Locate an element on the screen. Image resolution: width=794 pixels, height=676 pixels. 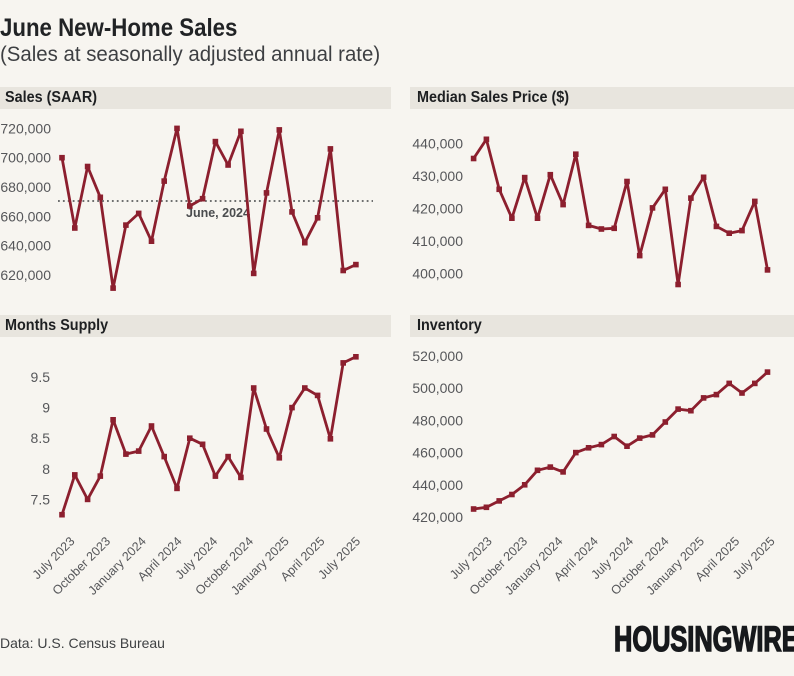
svg-text: 480,000 is located at coordinates (437, 420).